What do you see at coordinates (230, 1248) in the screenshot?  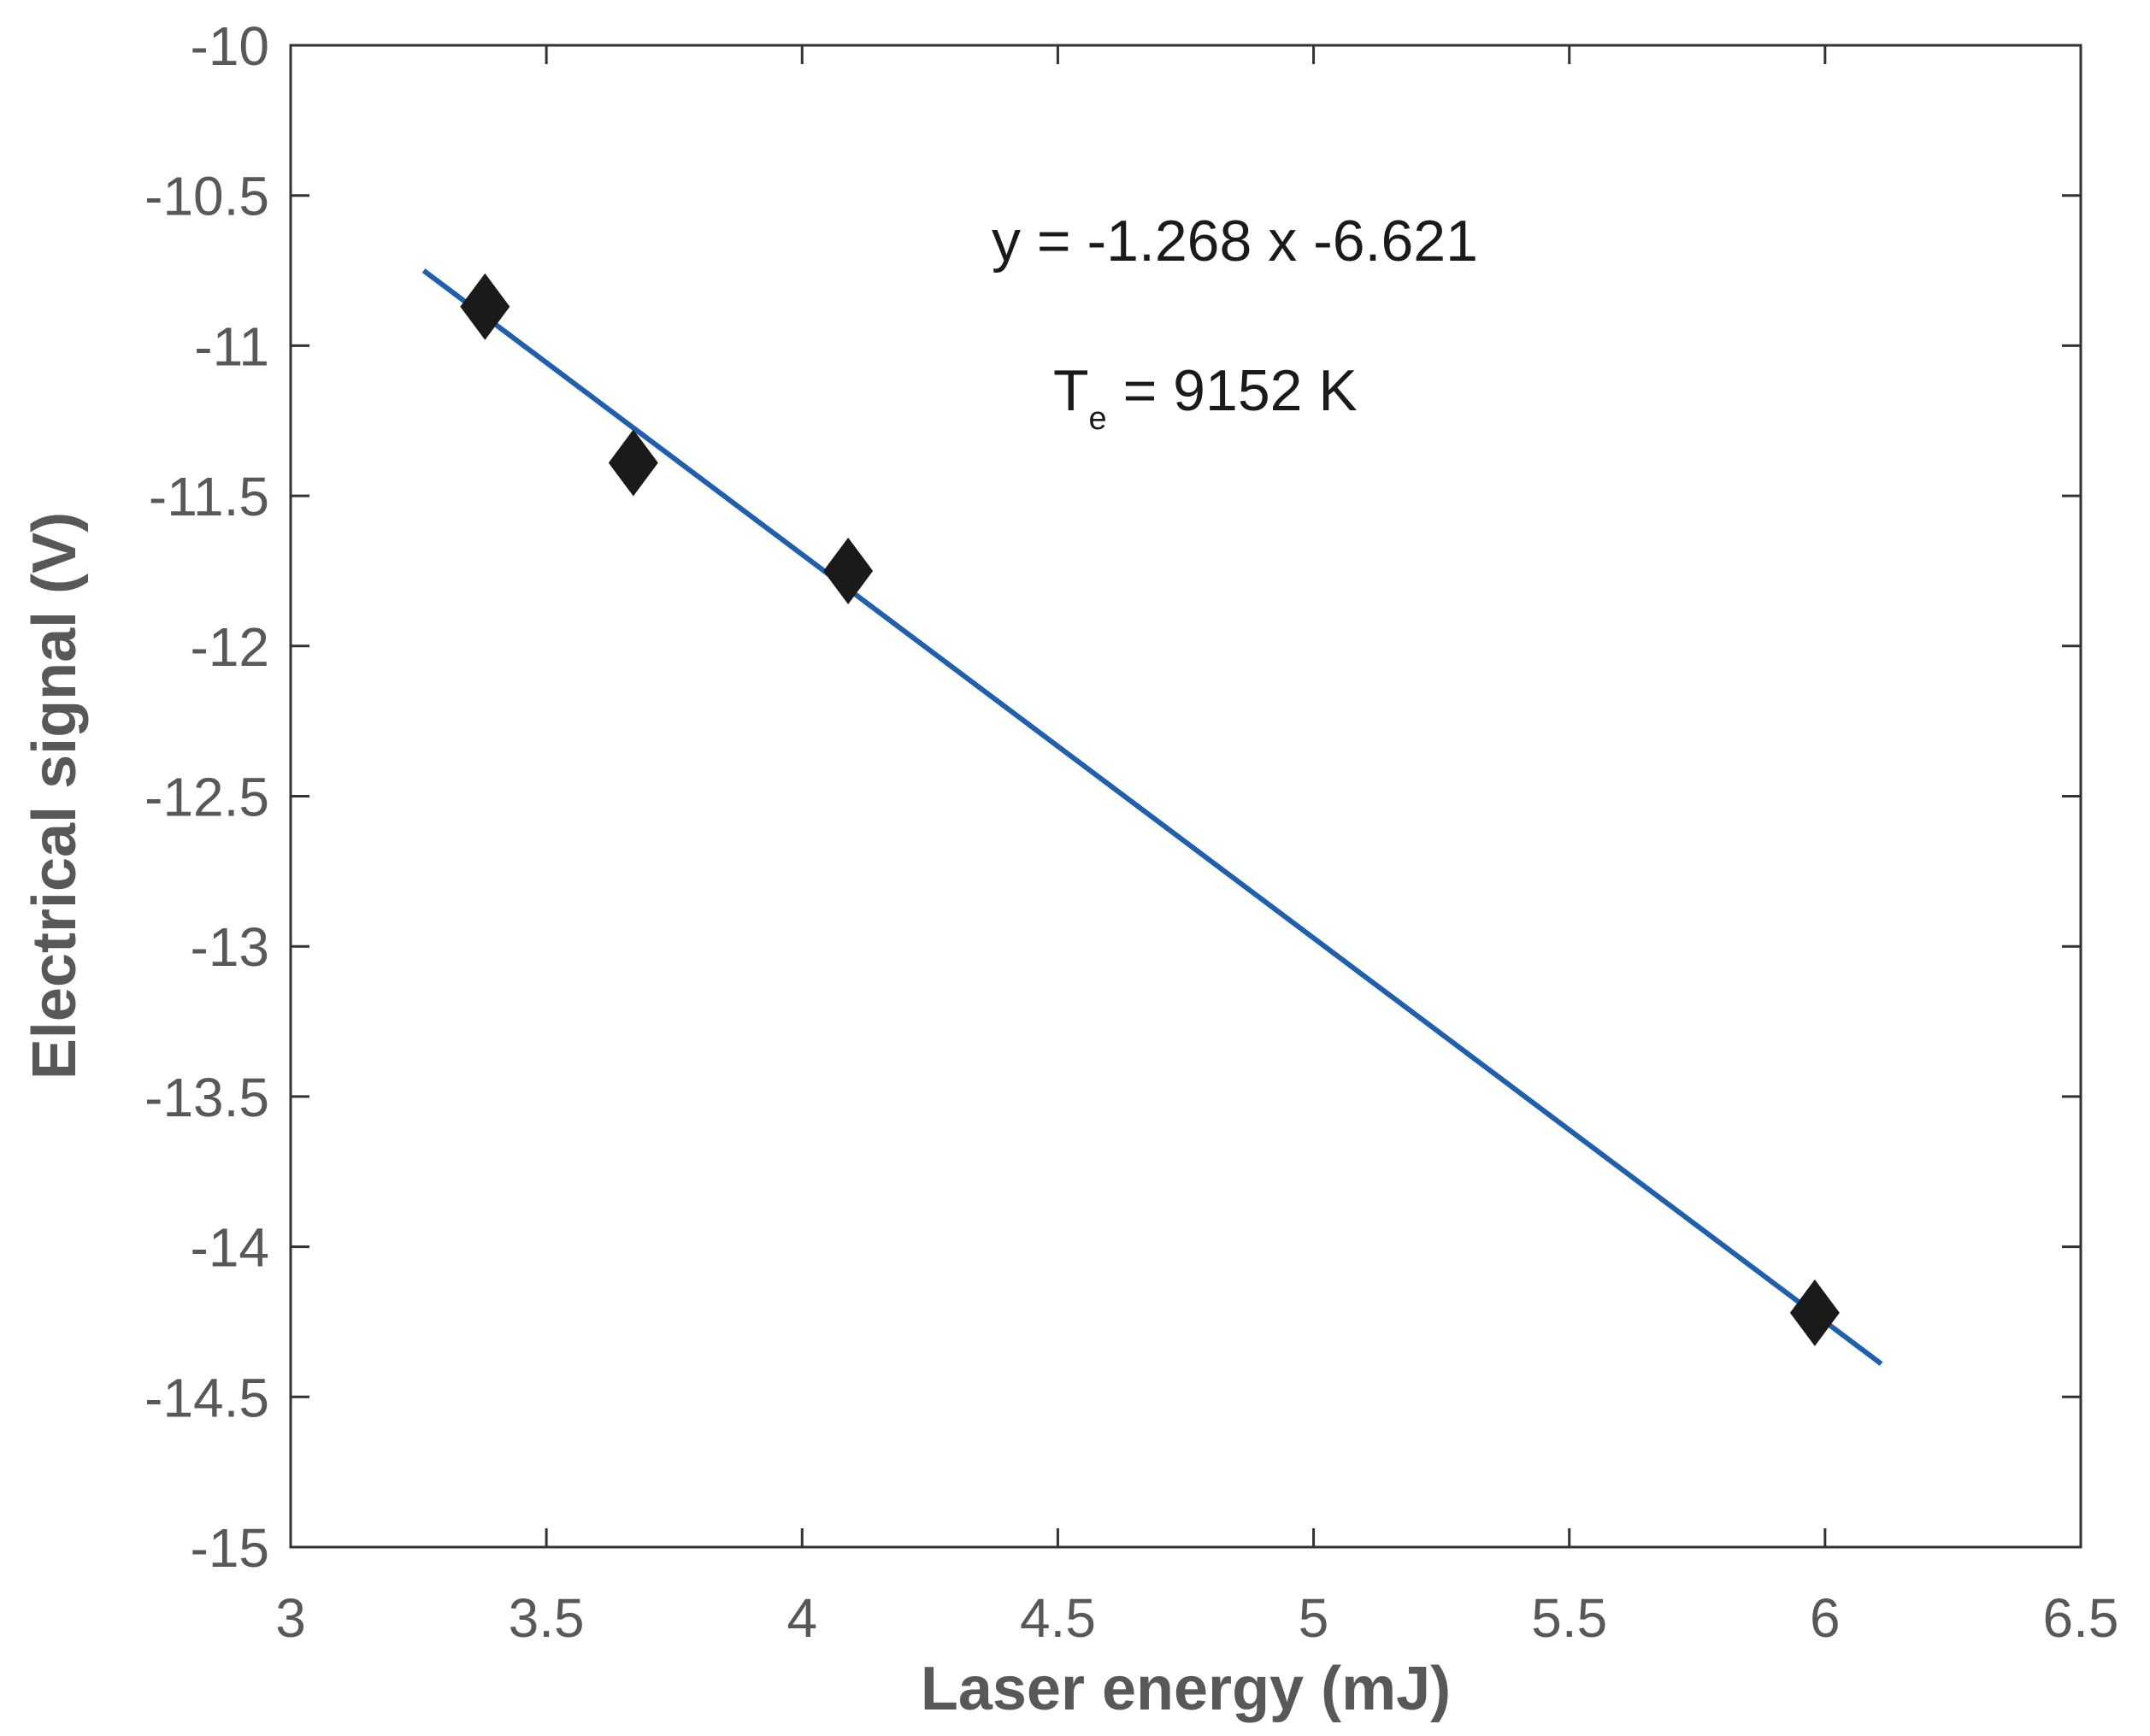 I see `y-tick-label: -14` at bounding box center [230, 1248].